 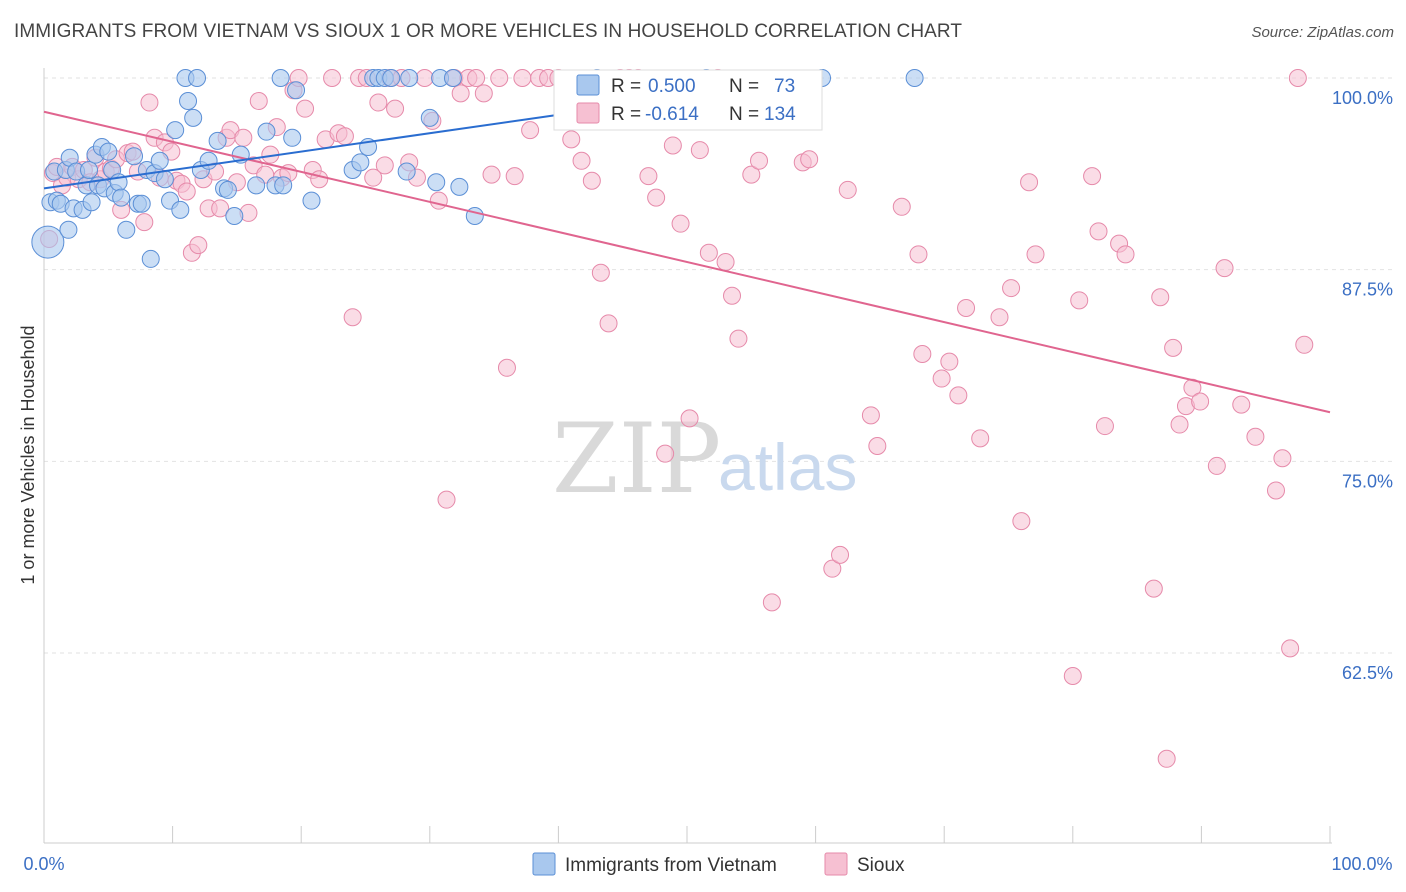 I want to click on legend: R = 0.500 N = 73 R = -0.614 N = 134, so click(x=688, y=100).